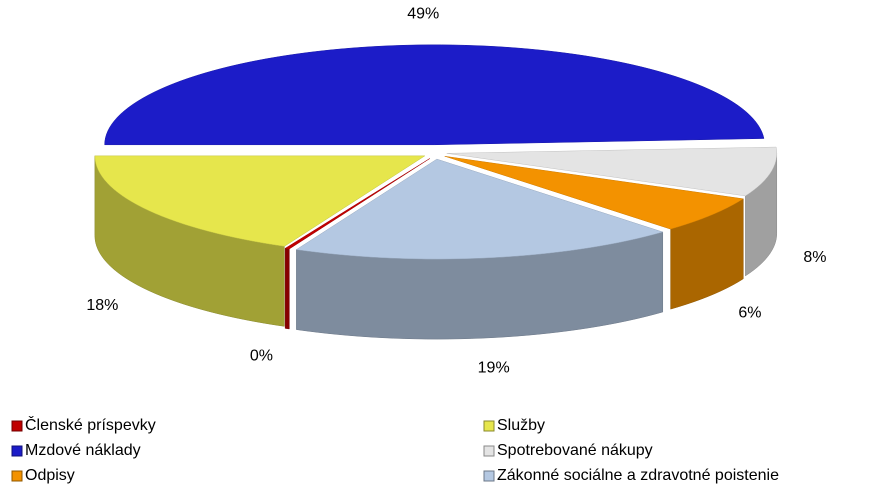  Describe the element at coordinates (749, 312) in the screenshot. I see `data-label: 6%` at that location.